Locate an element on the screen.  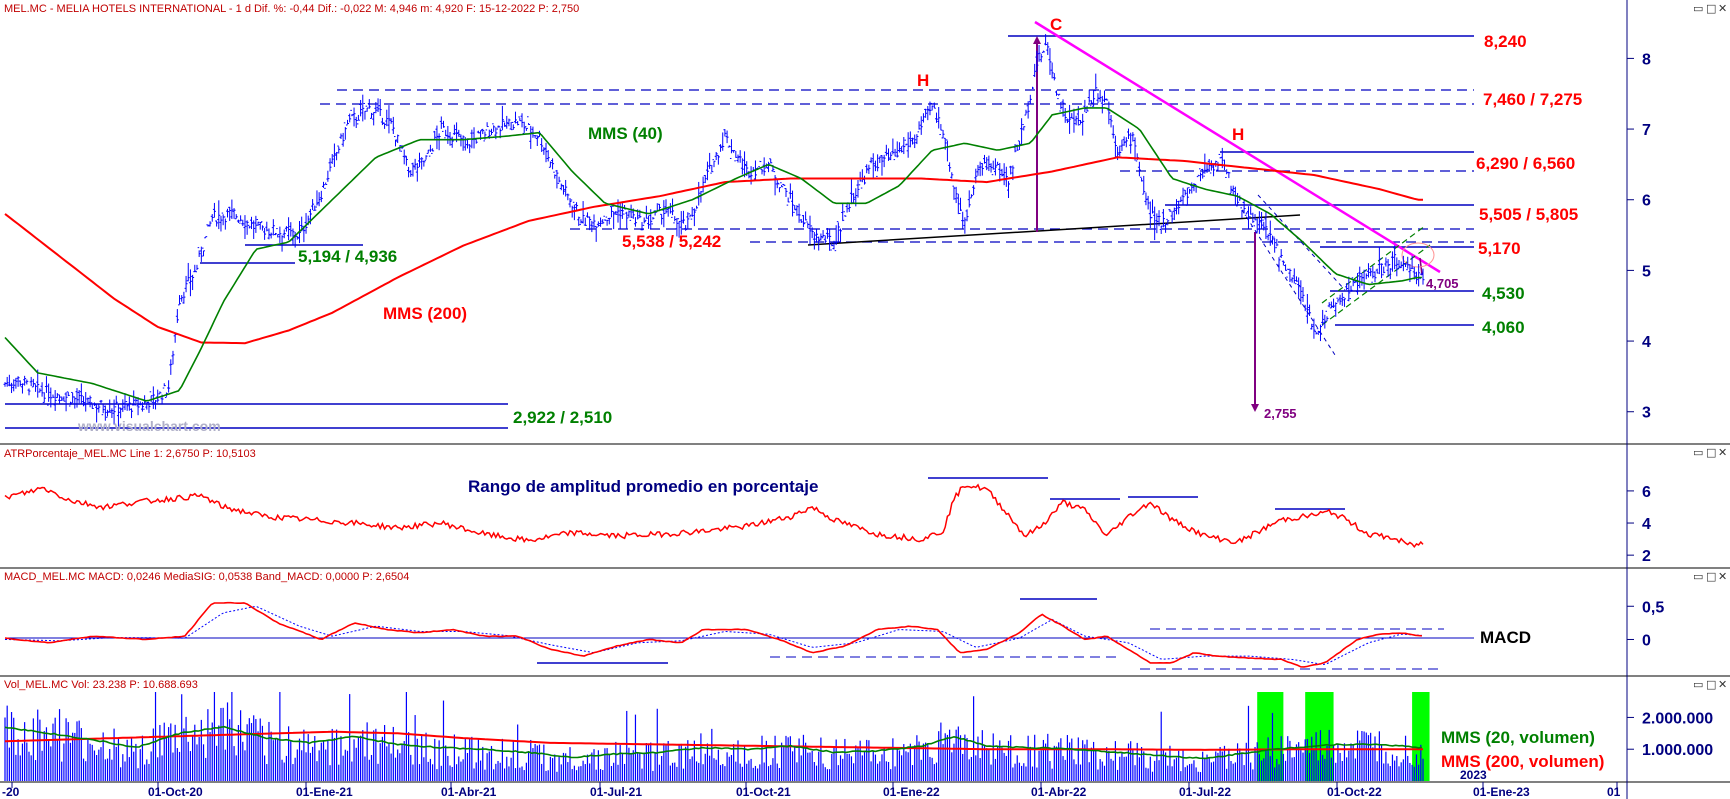
date-tick-label: 01-Ene-22 is located at coordinates (911, 792).